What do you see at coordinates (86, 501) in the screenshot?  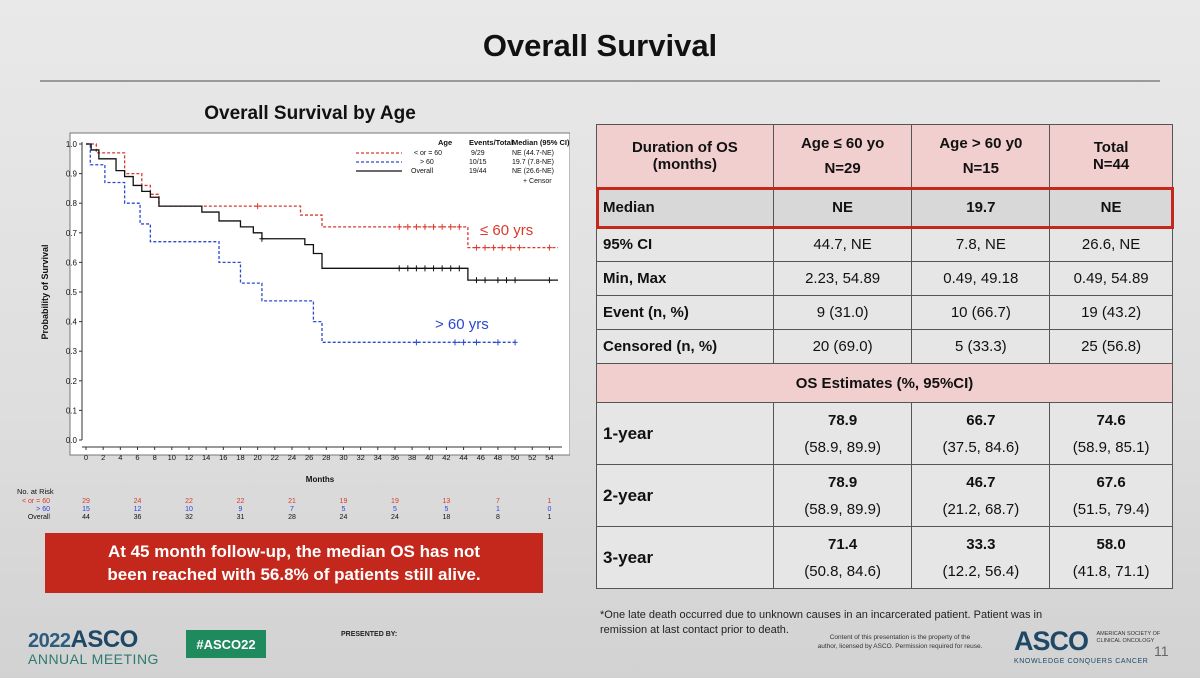 I see `risk-count: 29` at bounding box center [86, 501].